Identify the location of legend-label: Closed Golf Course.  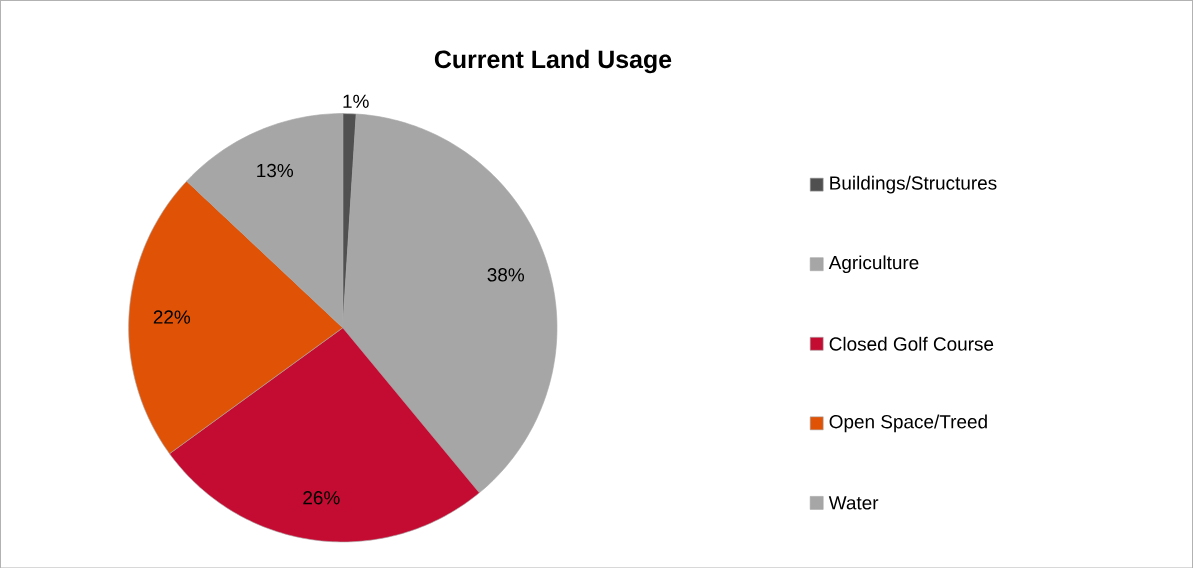
(911, 343).